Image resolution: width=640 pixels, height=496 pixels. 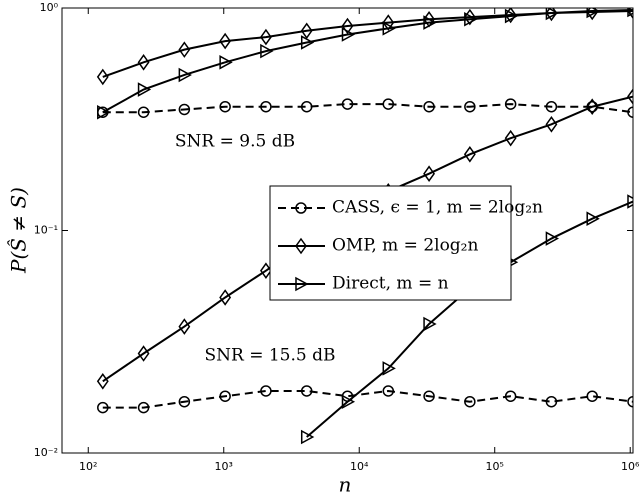 I want to click on legend-label: CASS, ϵ = 1, m = 2log₂n, so click(x=437, y=208).